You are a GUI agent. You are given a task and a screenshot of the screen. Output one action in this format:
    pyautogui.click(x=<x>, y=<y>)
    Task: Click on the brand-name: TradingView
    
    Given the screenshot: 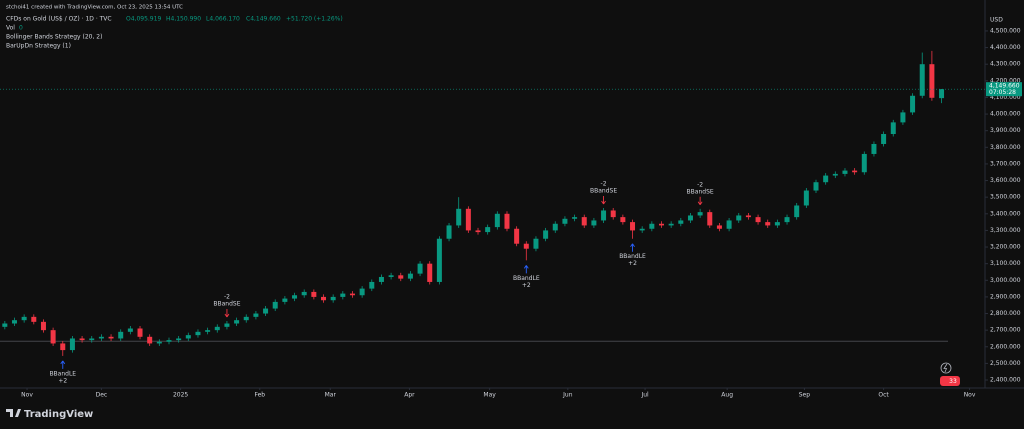 What is the action you would take?
    pyautogui.click(x=58, y=414)
    